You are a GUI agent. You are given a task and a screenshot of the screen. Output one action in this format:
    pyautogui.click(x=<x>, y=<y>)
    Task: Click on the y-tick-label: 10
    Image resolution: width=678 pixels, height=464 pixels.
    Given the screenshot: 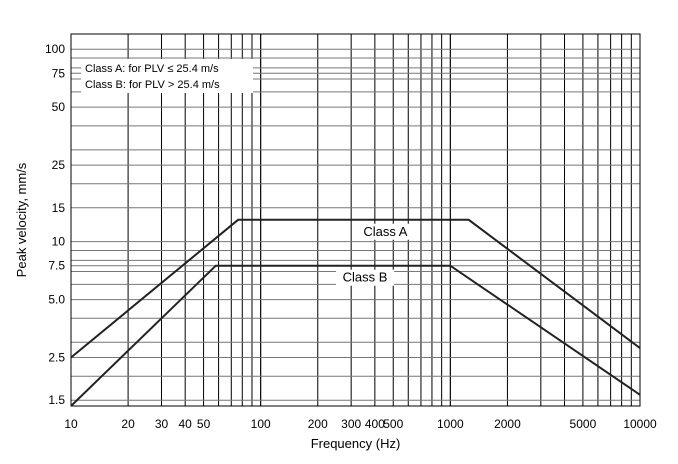 What is the action you would take?
    pyautogui.click(x=59, y=242)
    